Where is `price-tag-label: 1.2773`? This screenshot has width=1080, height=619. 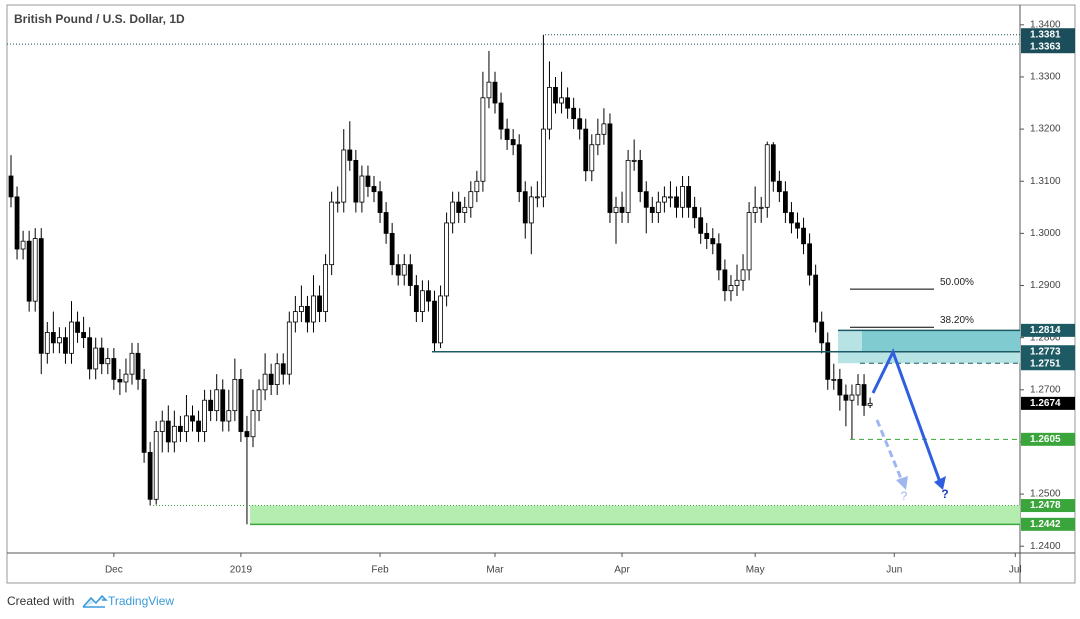 price-tag-label: 1.2773 is located at coordinates (1045, 351).